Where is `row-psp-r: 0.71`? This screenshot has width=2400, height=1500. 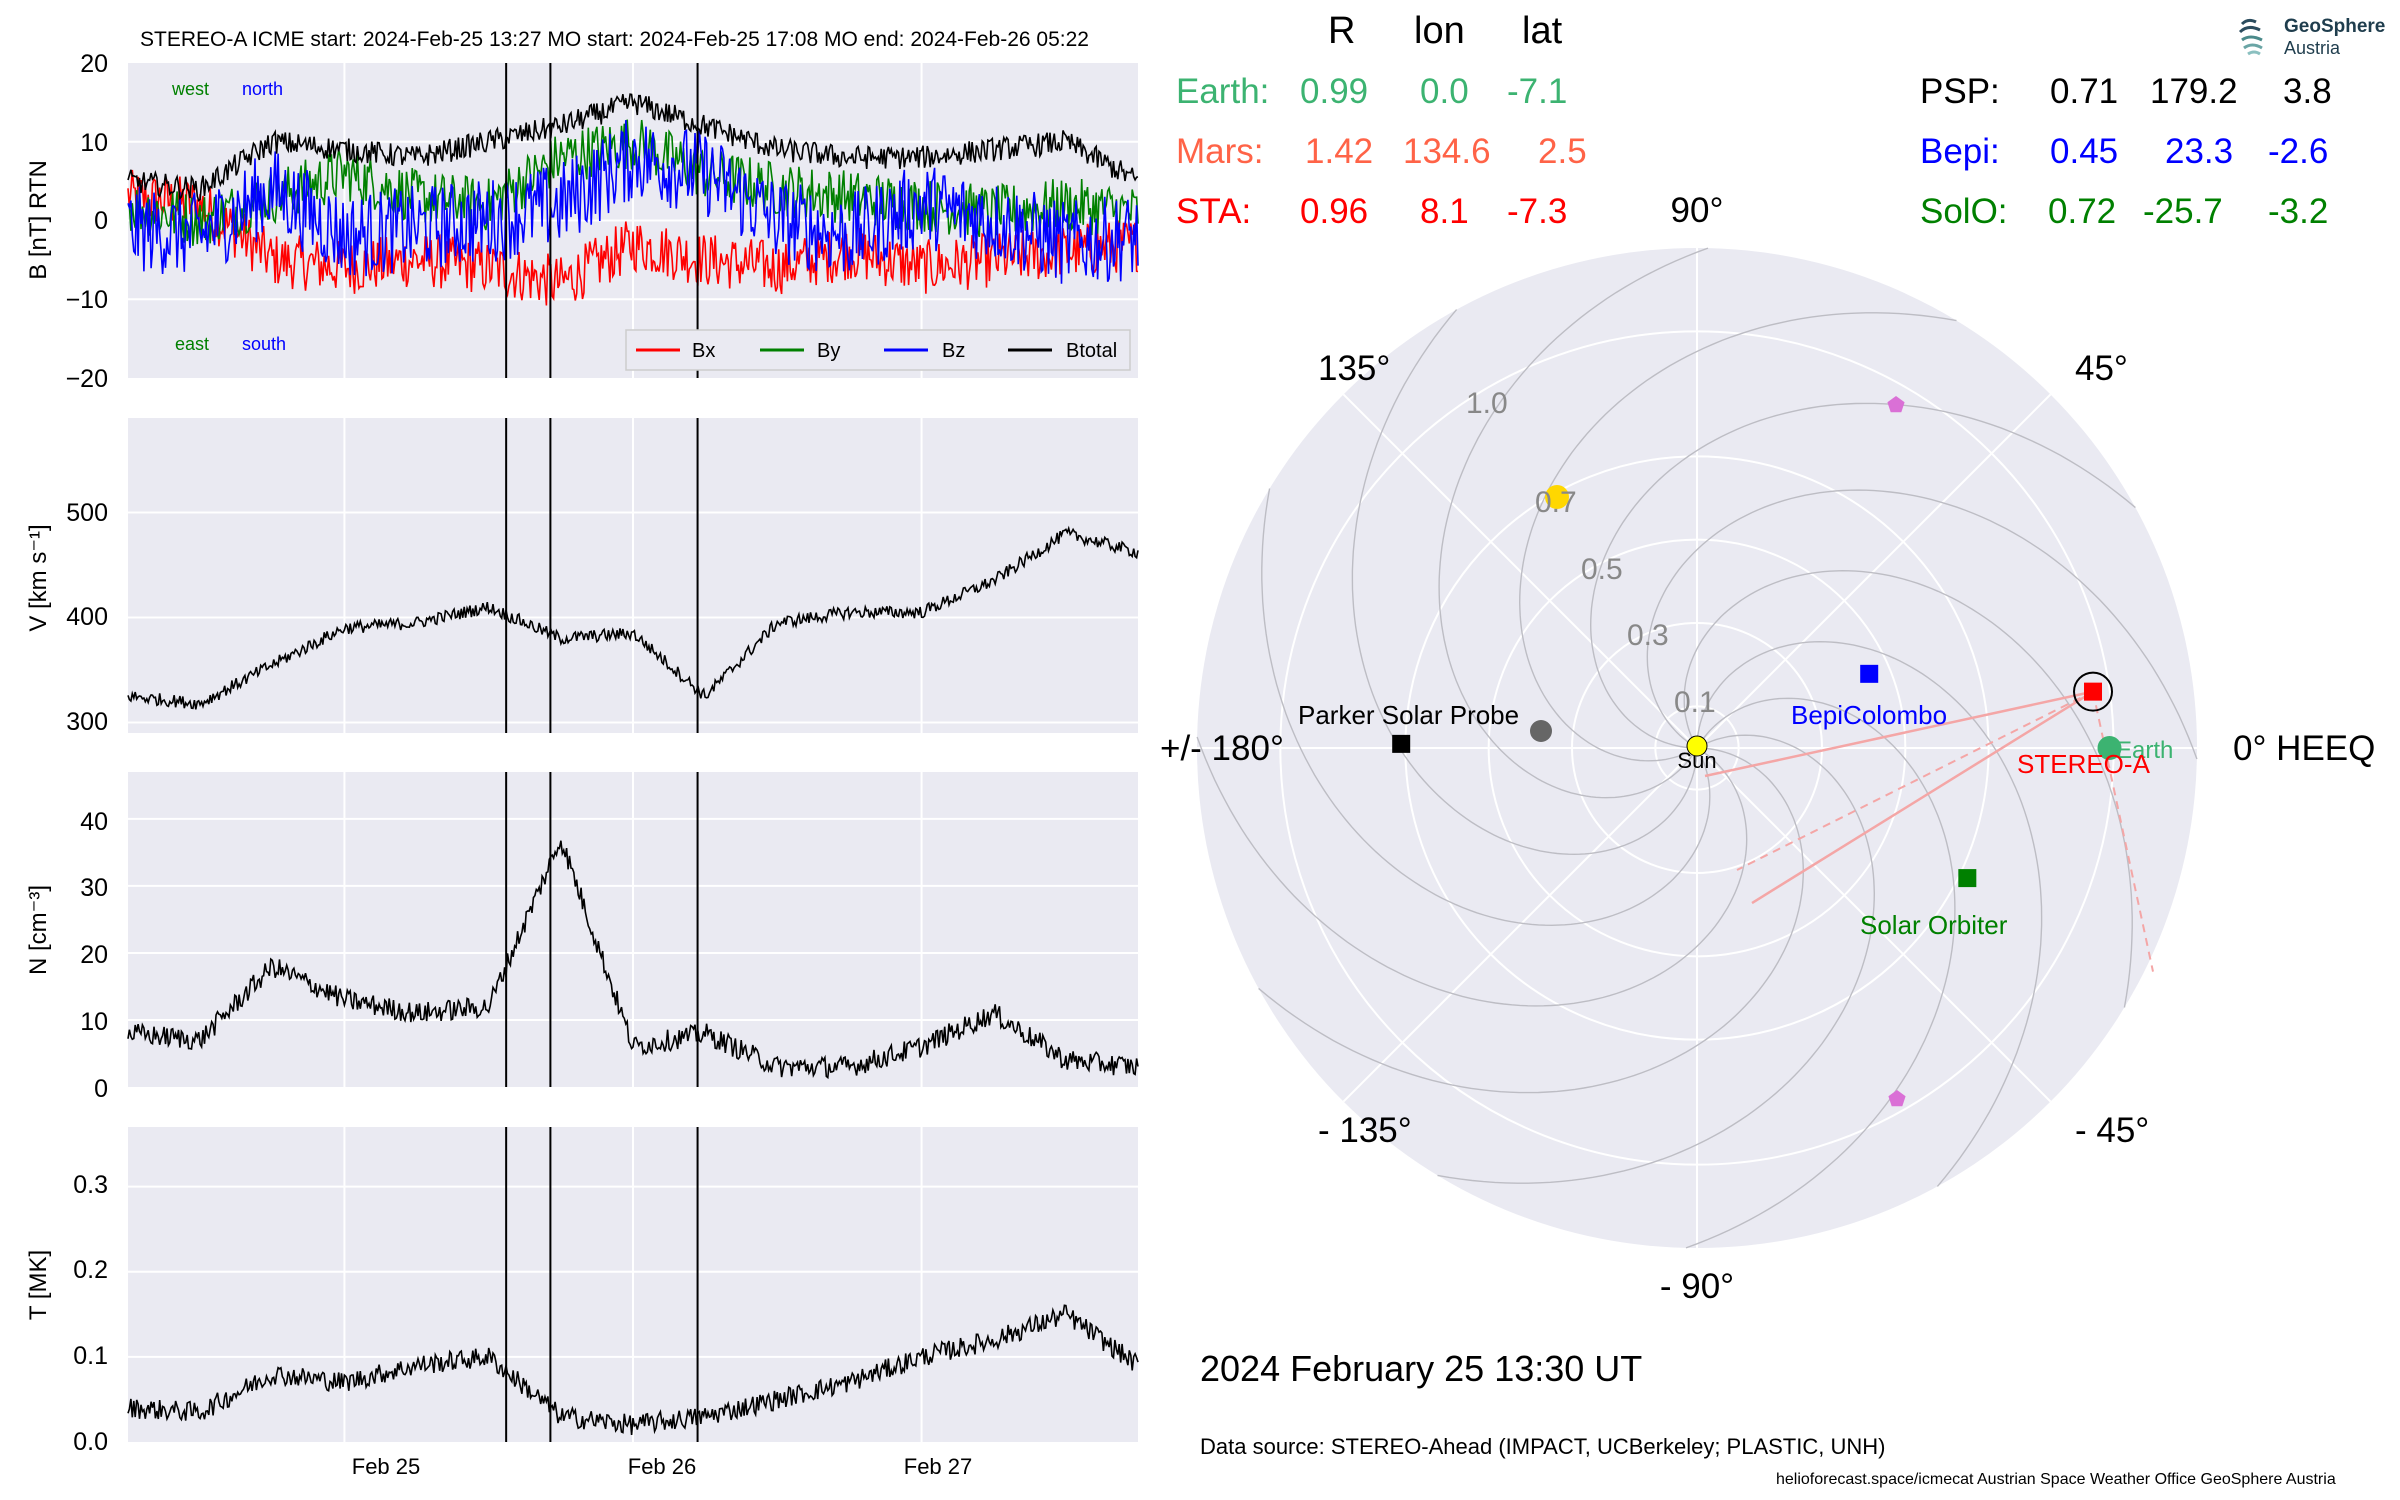 row-psp-r: 0.71 is located at coordinates (2084, 91).